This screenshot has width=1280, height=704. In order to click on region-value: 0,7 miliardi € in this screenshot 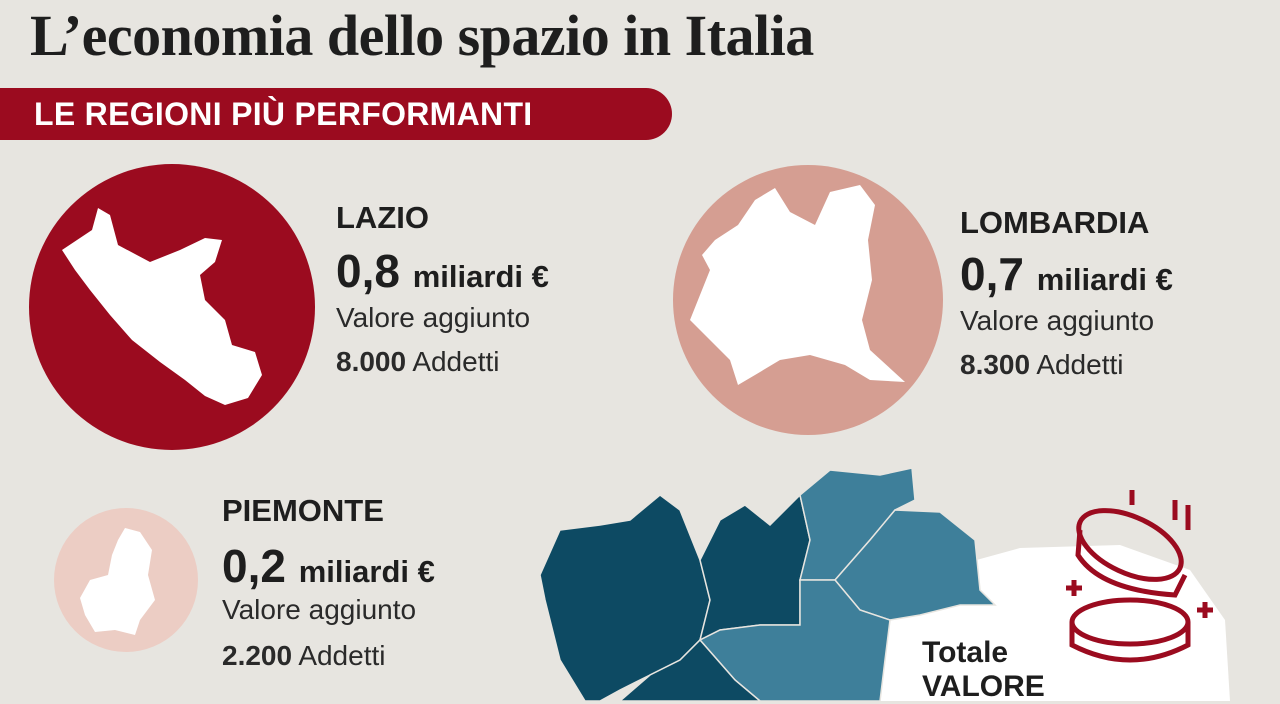, I will do `click(1066, 274)`.